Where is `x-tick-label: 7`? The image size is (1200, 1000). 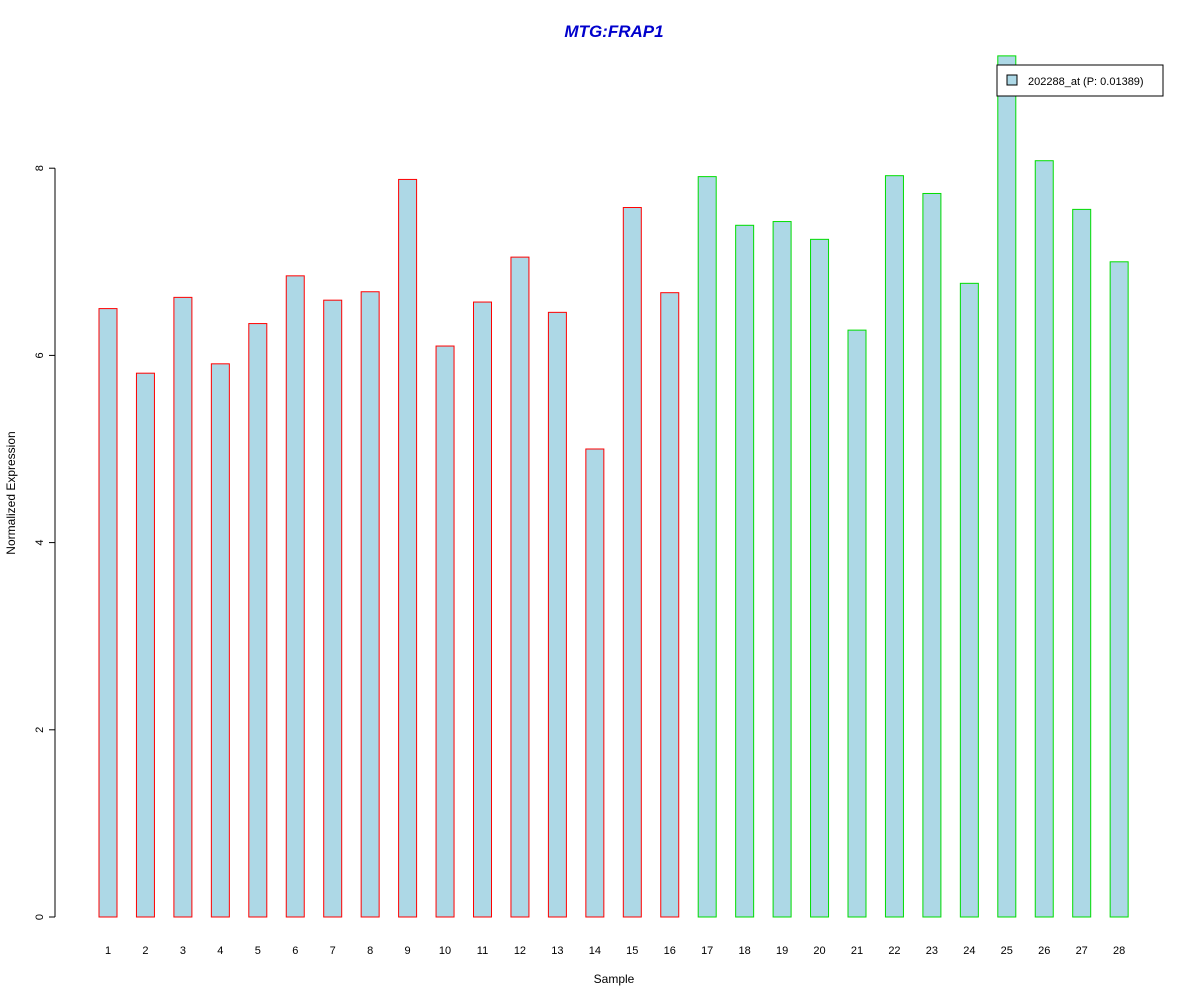
x-tick-label: 7 is located at coordinates (333, 951).